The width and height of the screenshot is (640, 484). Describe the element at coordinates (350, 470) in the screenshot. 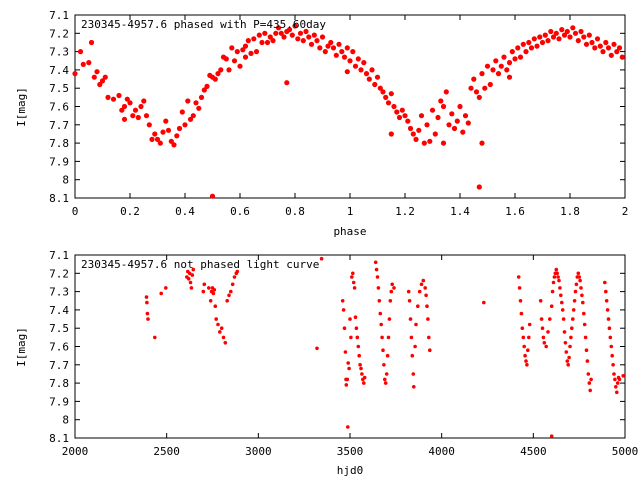

I see `unphased-x-axis-title: hjd0` at that location.